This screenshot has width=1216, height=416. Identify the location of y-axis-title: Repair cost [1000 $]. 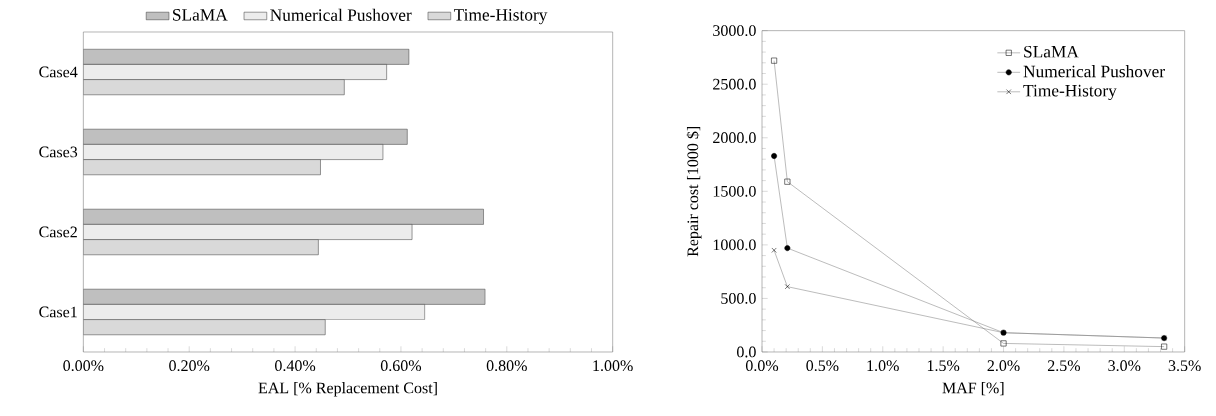
(694, 191).